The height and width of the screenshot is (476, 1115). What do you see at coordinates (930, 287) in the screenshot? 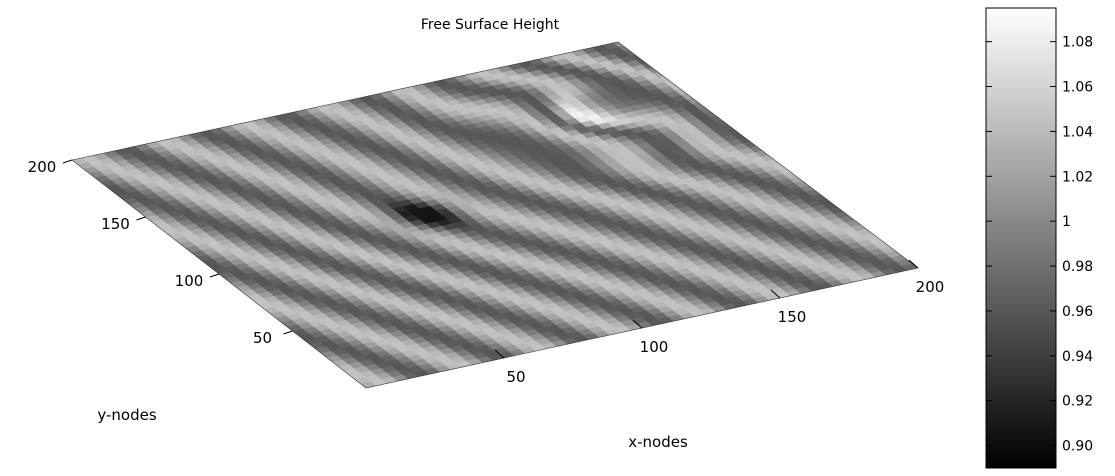
I see `x-tick-label: 200` at bounding box center [930, 287].